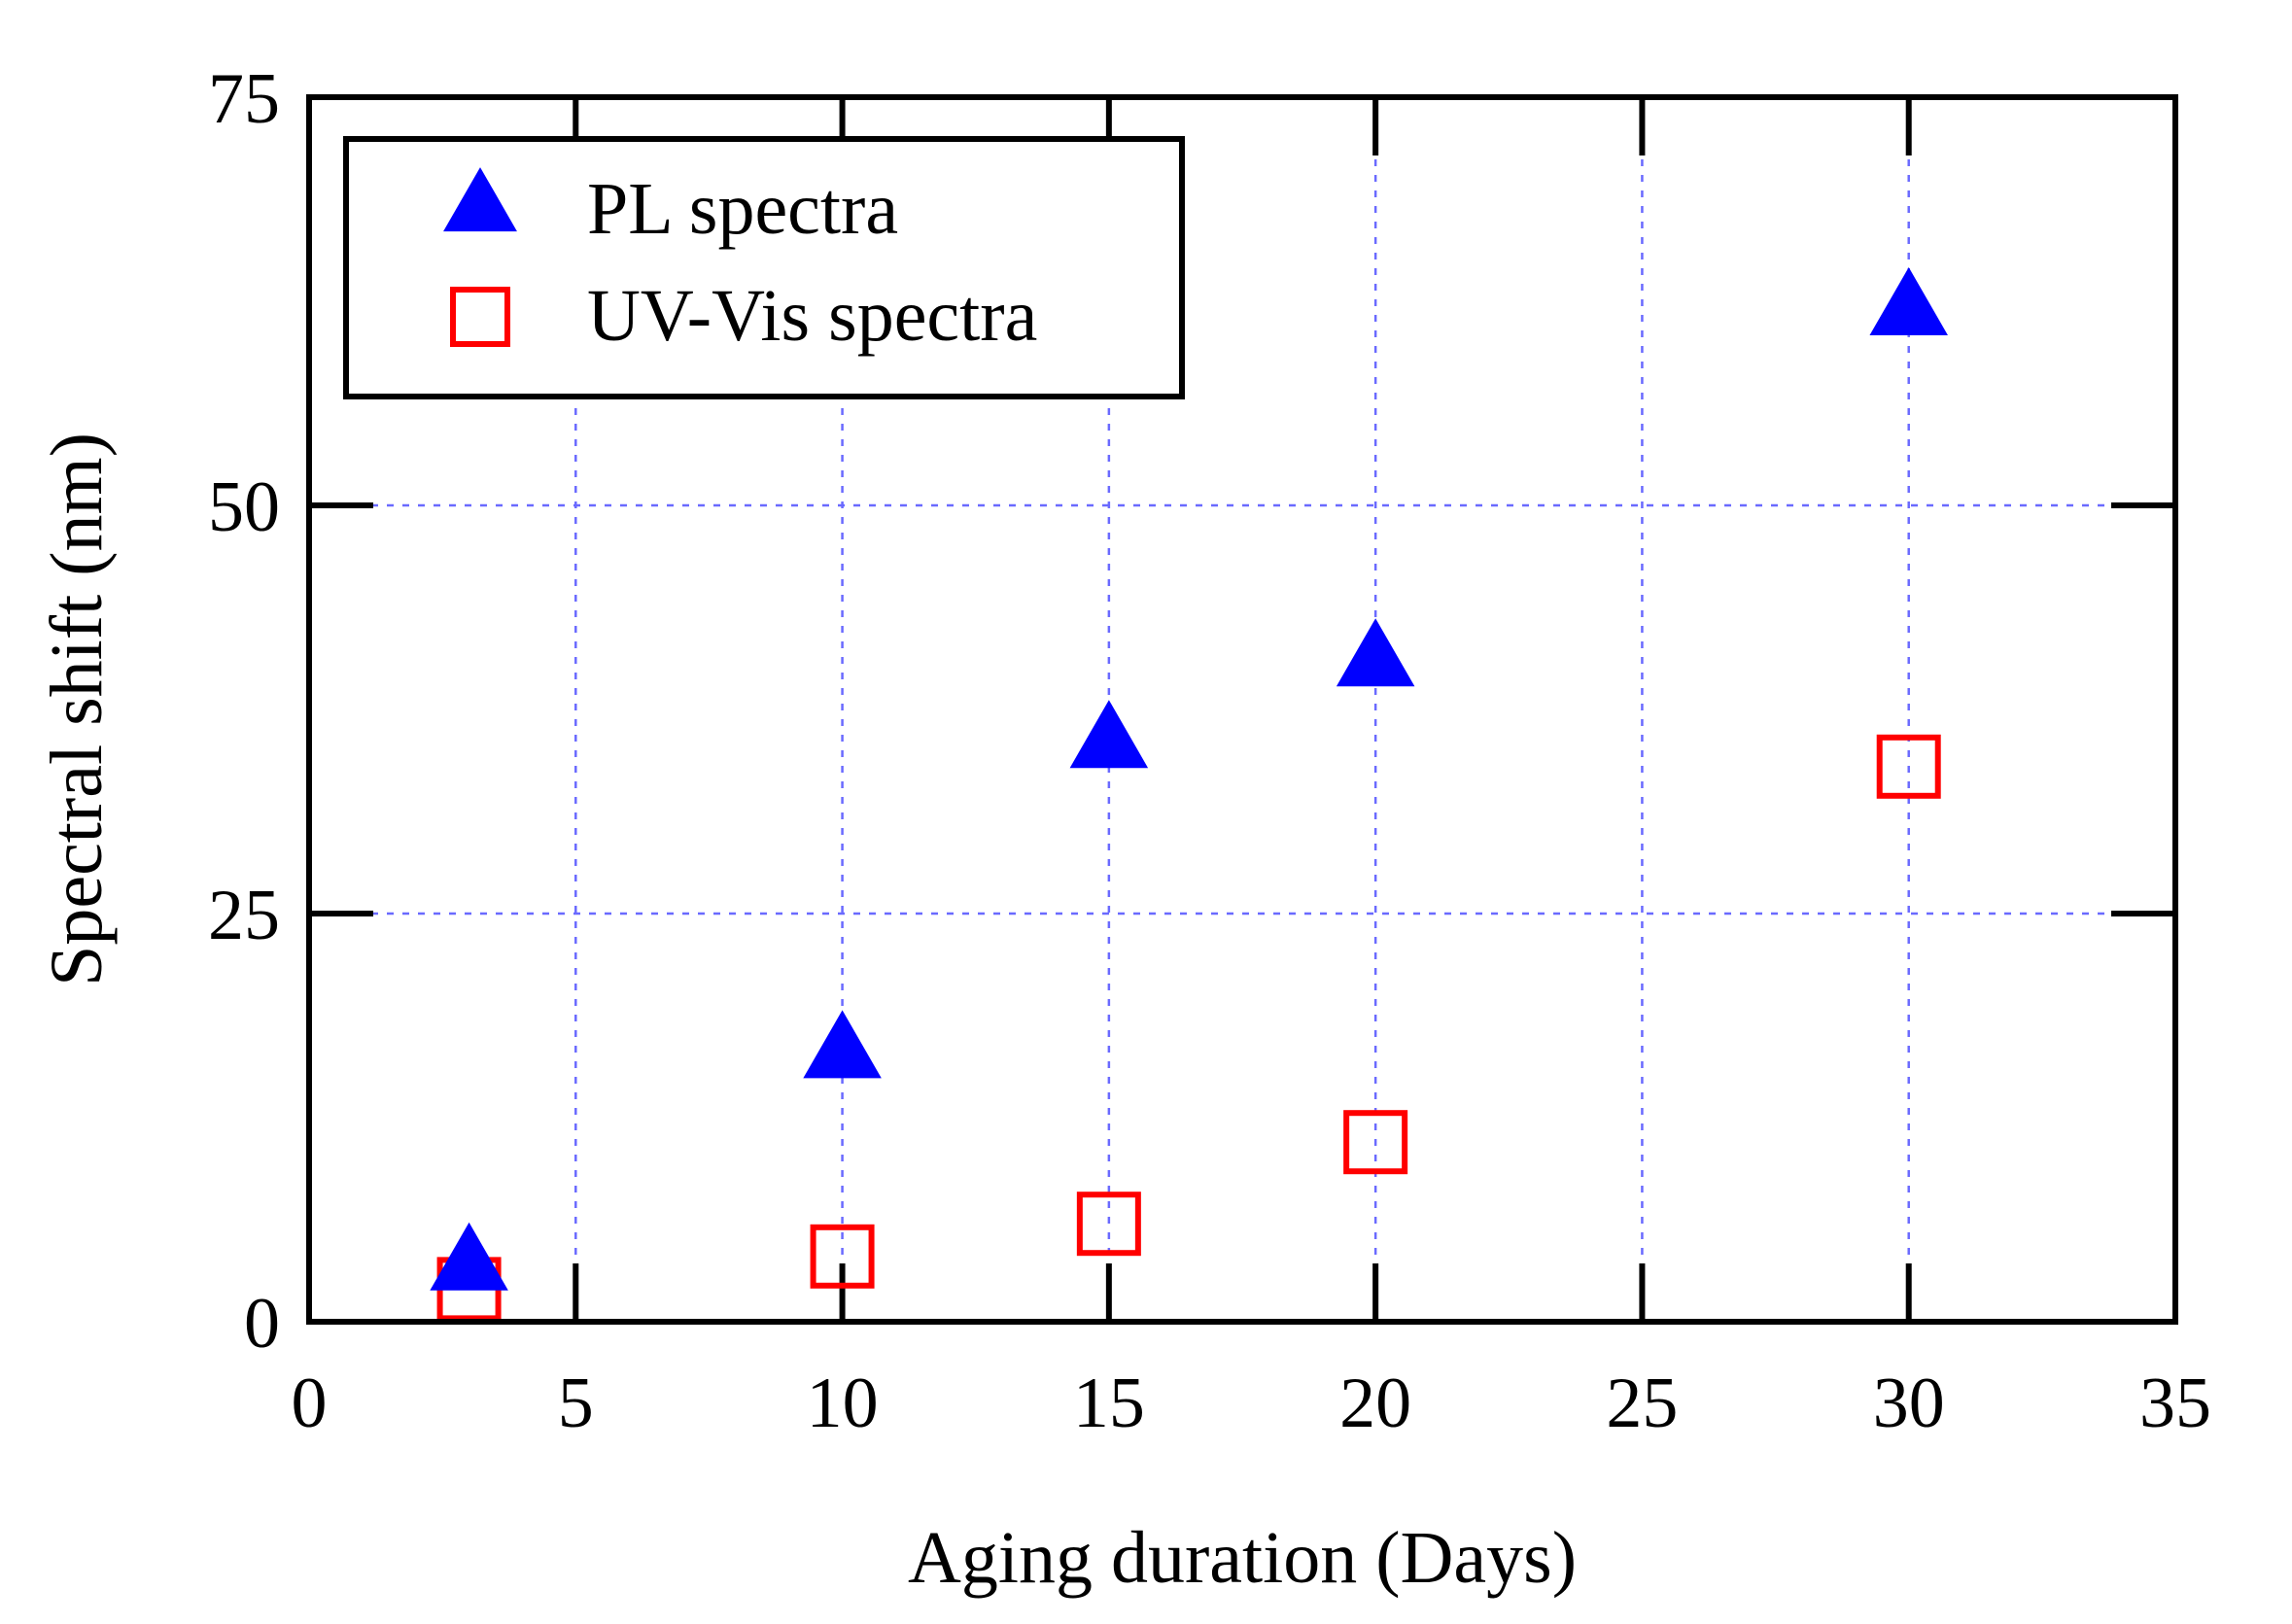 The width and height of the screenshot is (2292, 1624). I want to click on x-axis-title: Aging duration (Days), so click(1243, 1558).